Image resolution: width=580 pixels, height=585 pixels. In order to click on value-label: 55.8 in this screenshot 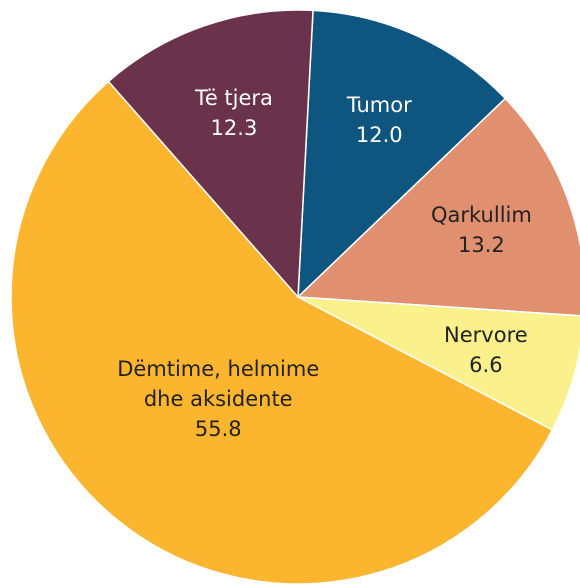, I will do `click(218, 428)`.